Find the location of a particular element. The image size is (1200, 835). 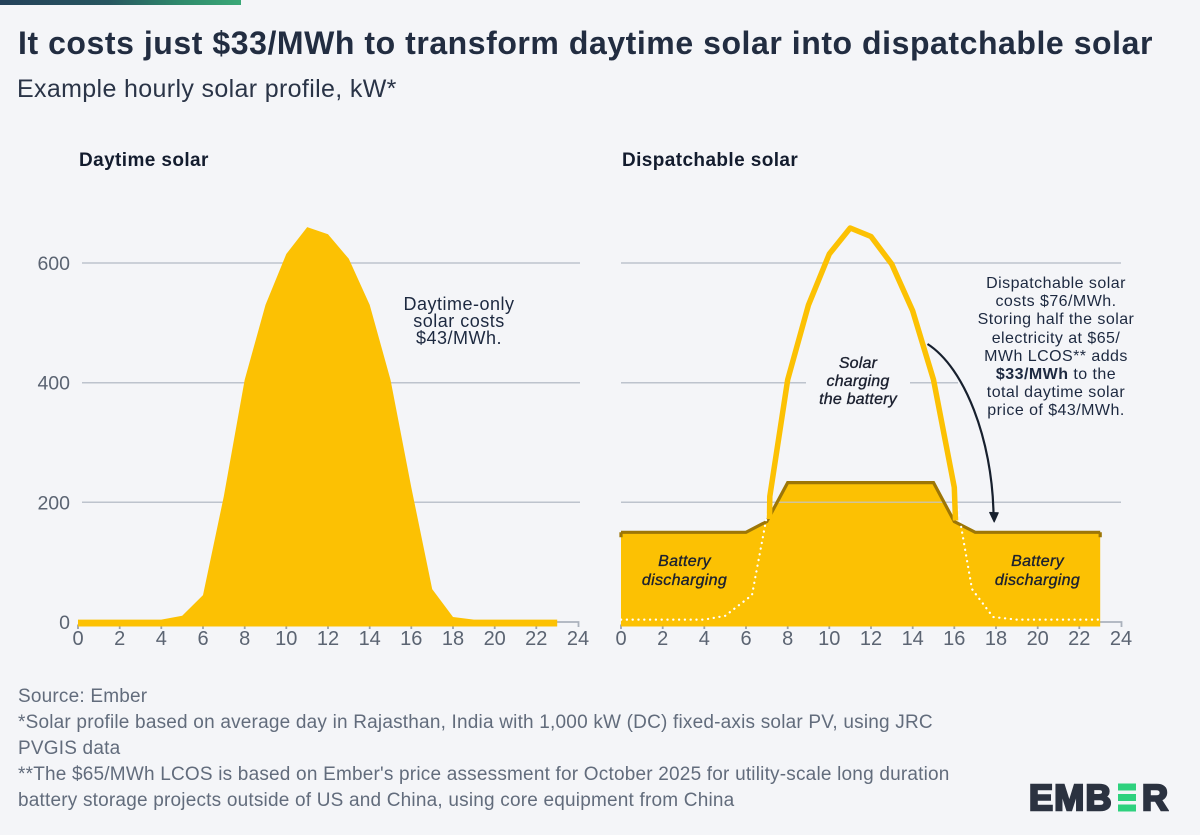

svg-text: 600 is located at coordinates (53, 264).